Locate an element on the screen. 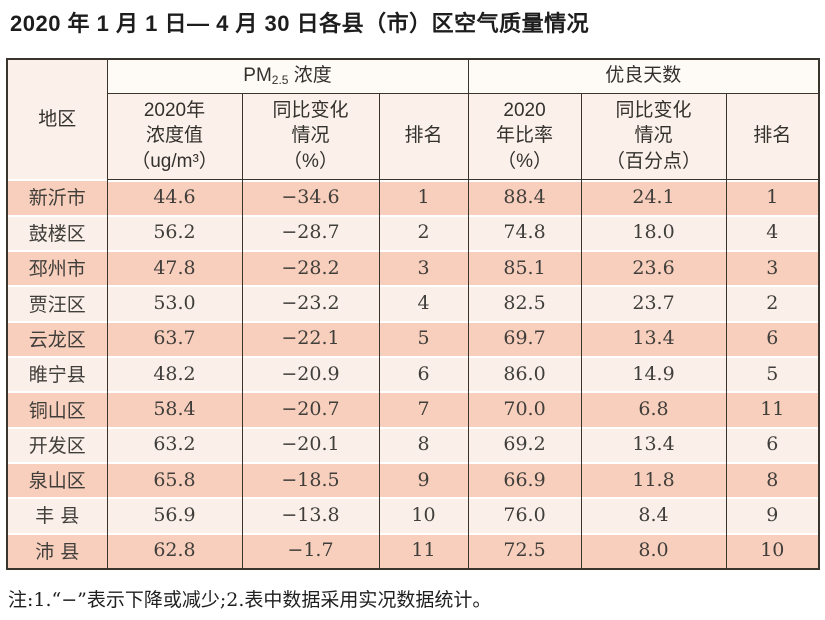 Image resolution: width=825 pixels, height=620 pixels. pm-value-cell: 58.4 is located at coordinates (174, 409).